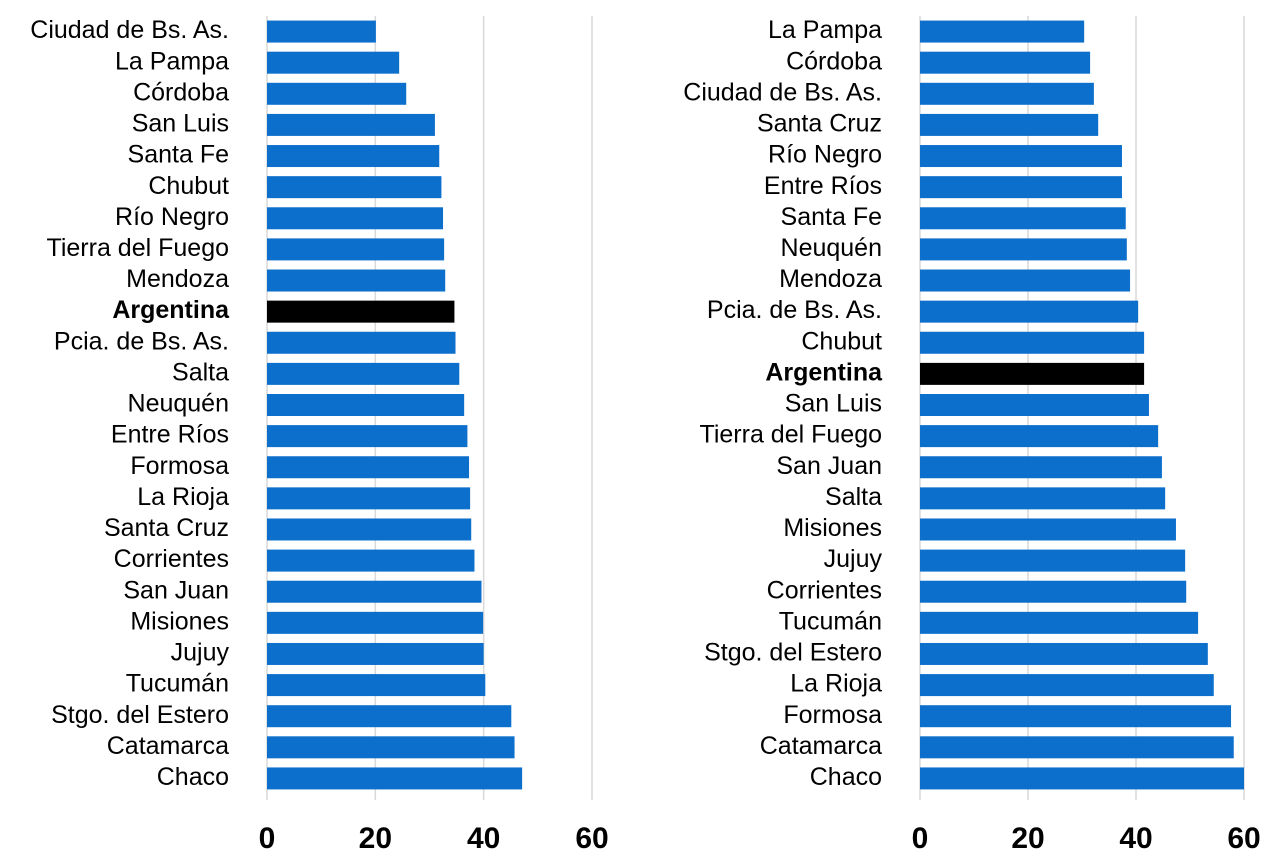 Image resolution: width=1266 pixels, height=856 pixels. I want to click on y-tick-label: Tierra del Fuego, so click(138, 248).